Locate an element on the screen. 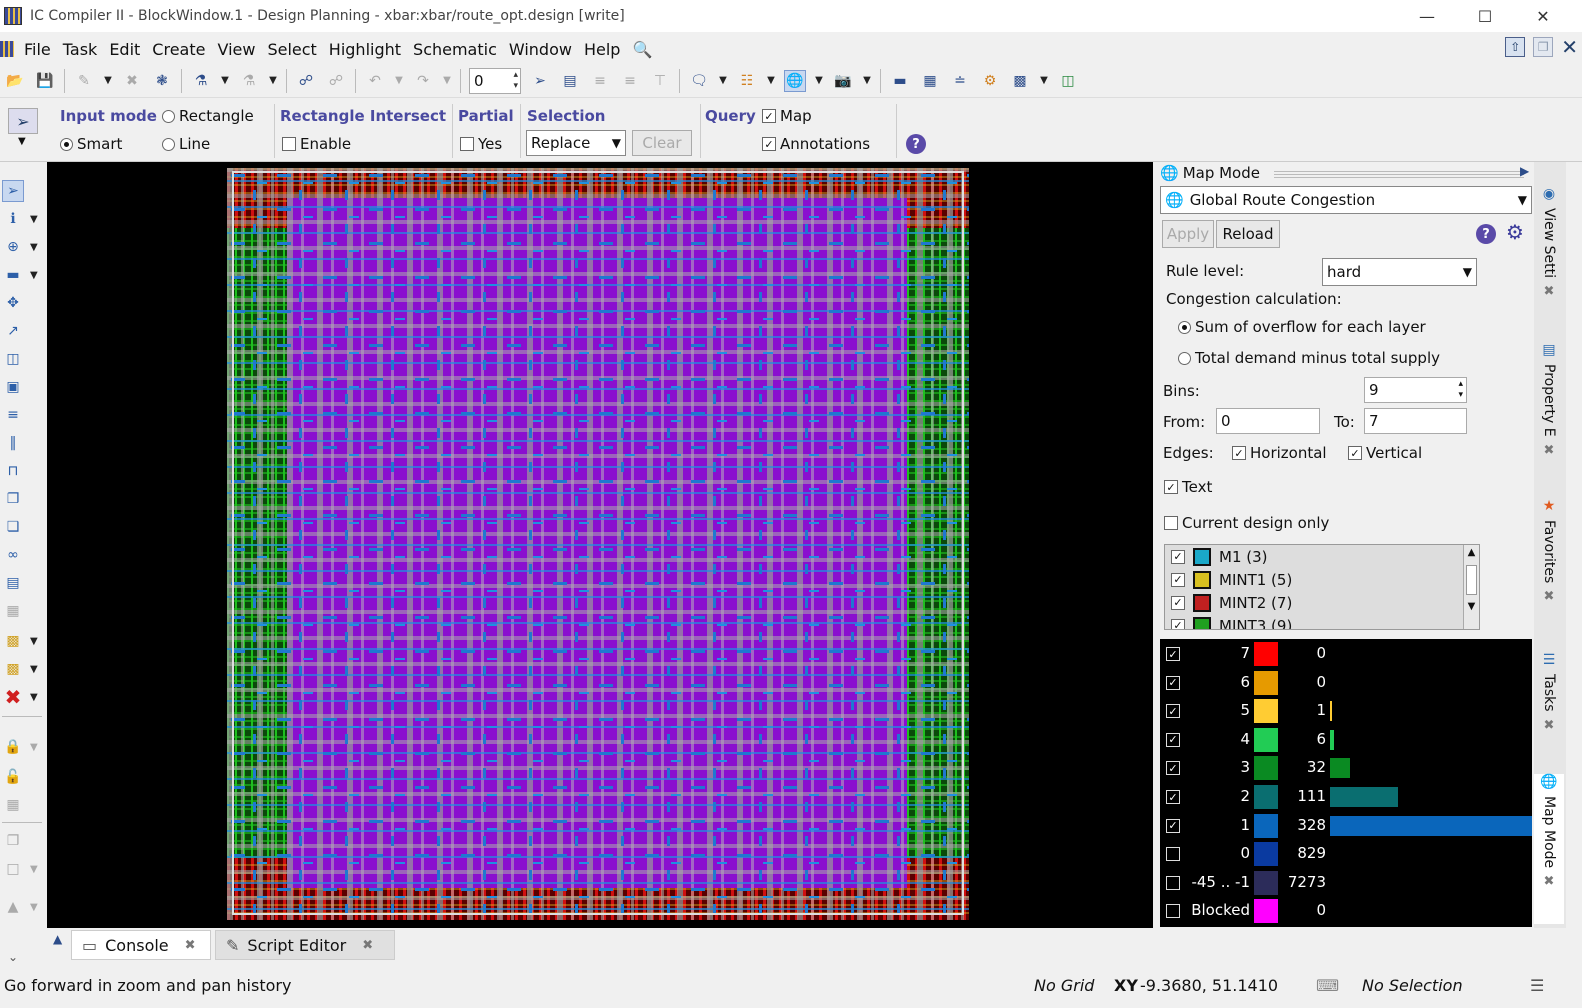 This screenshot has width=1582, height=1008. spin-input: 0 is located at coordinates (495, 80).